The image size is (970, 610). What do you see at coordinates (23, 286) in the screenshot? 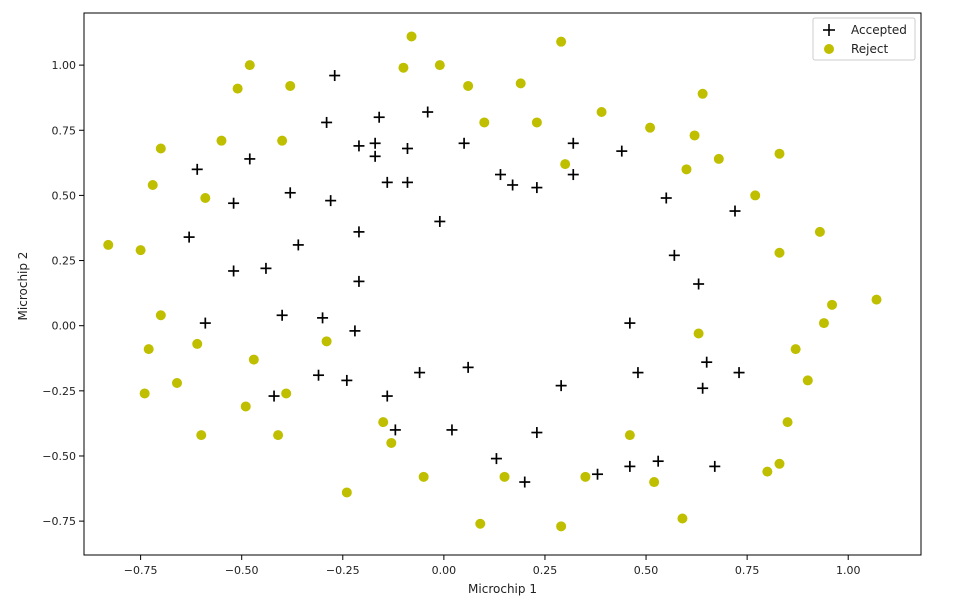
I see `y-axis-label: Microchip 2` at bounding box center [23, 286].